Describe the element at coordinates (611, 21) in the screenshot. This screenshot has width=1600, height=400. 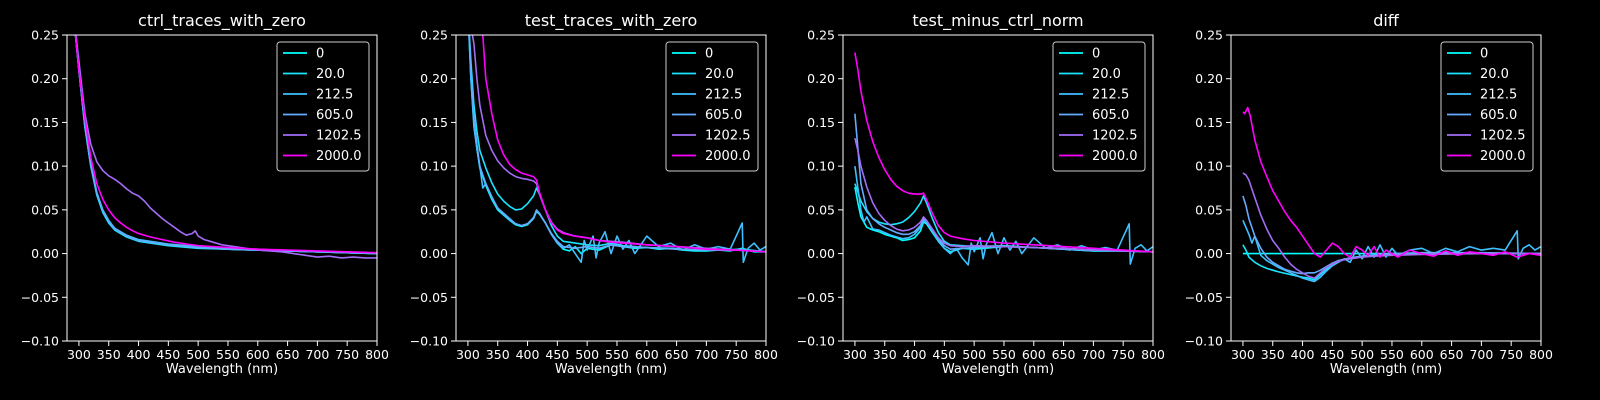
I see `chart-title: test_traces_with_zero` at that location.